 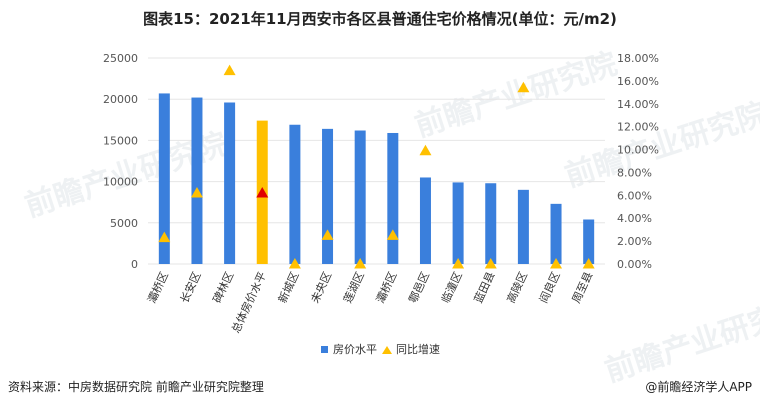 I want to click on x-tick-label: 未央区, so click(x=322, y=287).